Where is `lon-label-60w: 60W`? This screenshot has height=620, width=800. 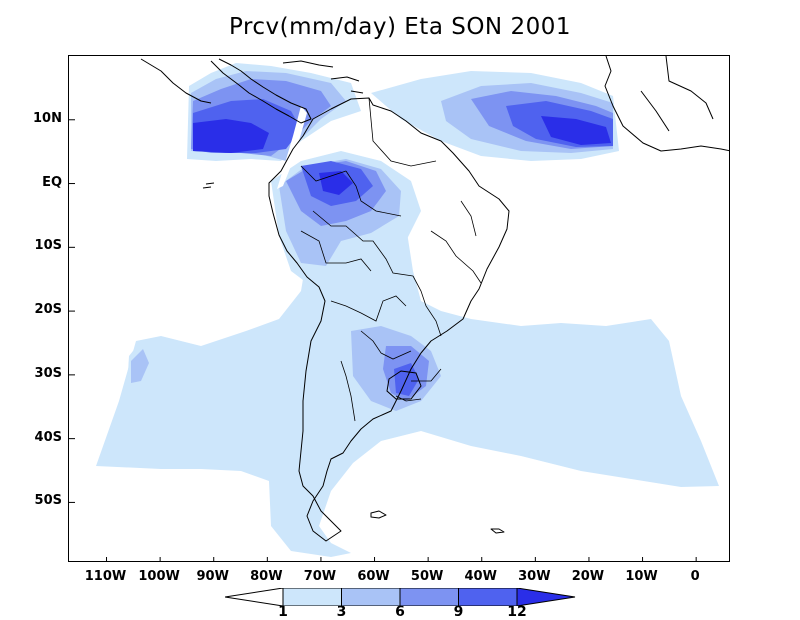 lon-label-60w: 60W is located at coordinates (373, 576).